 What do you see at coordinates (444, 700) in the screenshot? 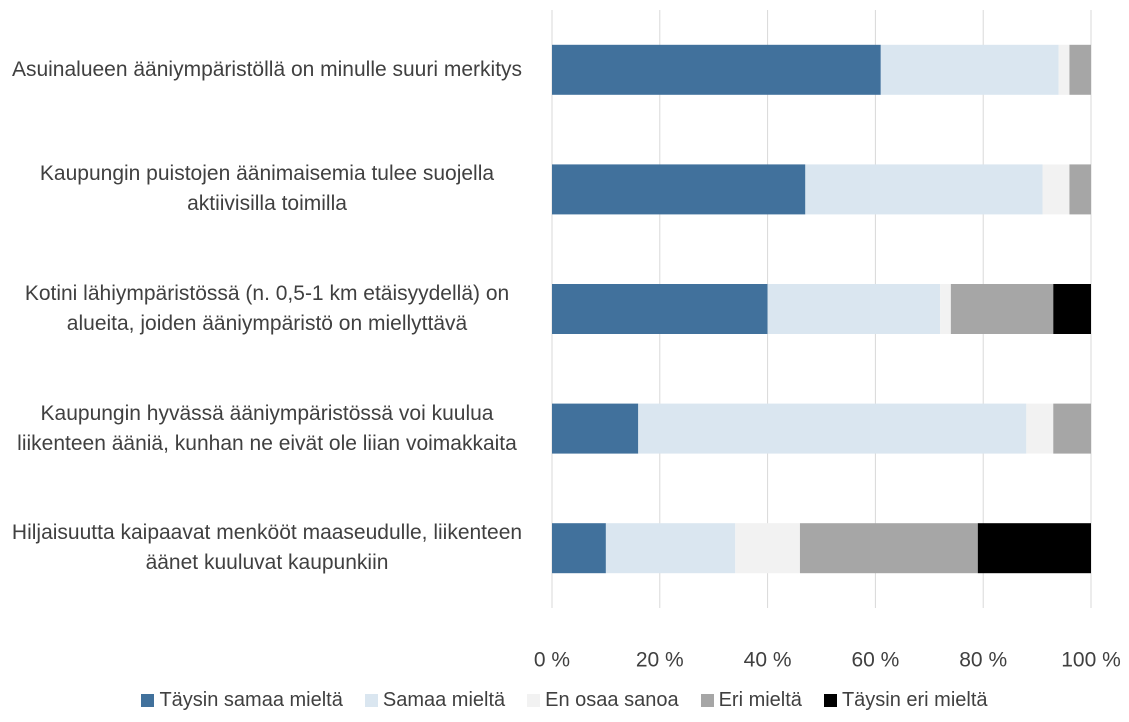
I see `legend-label: Samaa mieltä` at bounding box center [444, 700].